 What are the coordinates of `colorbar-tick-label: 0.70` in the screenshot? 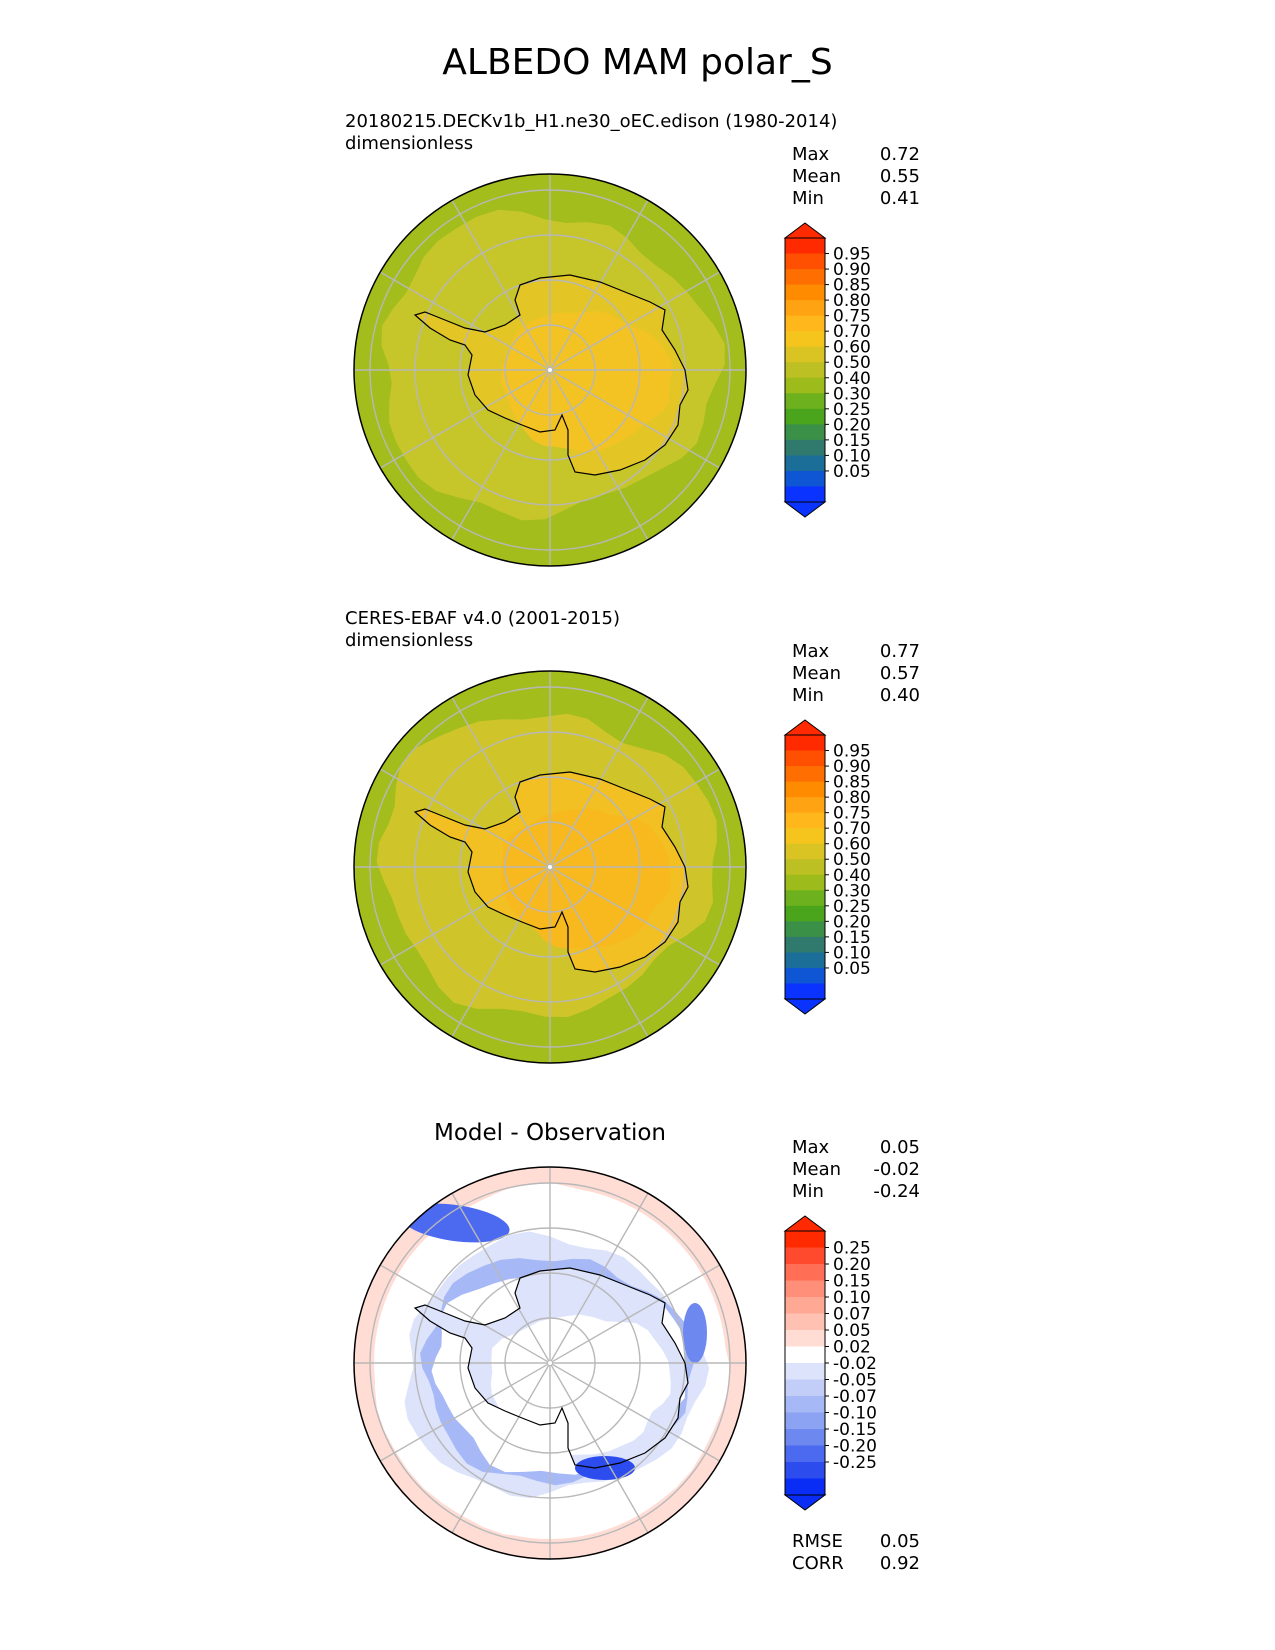 It's located at (852, 332).